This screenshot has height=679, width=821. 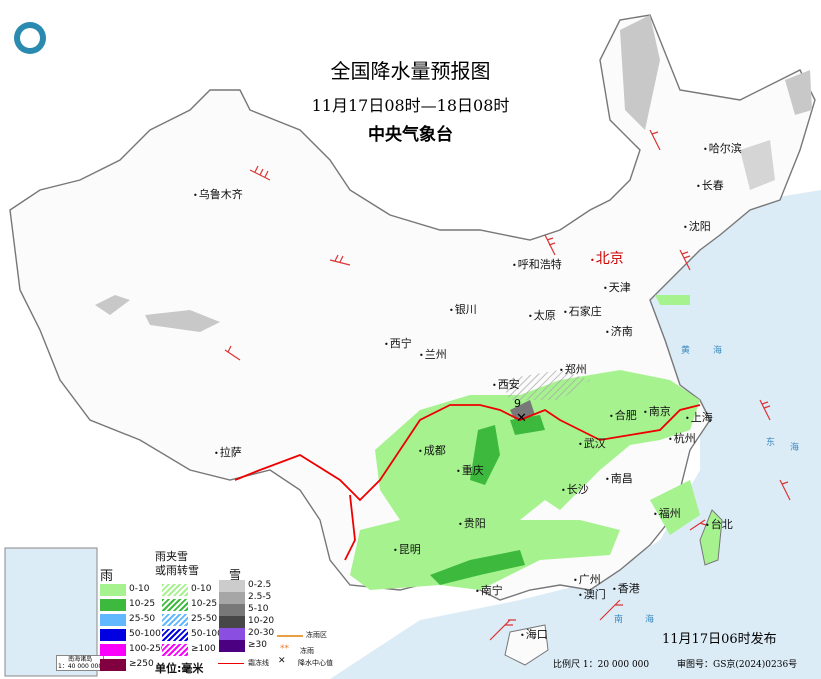 What do you see at coordinates (617, 287) in the screenshot?
I see `city-label: 天津` at bounding box center [617, 287].